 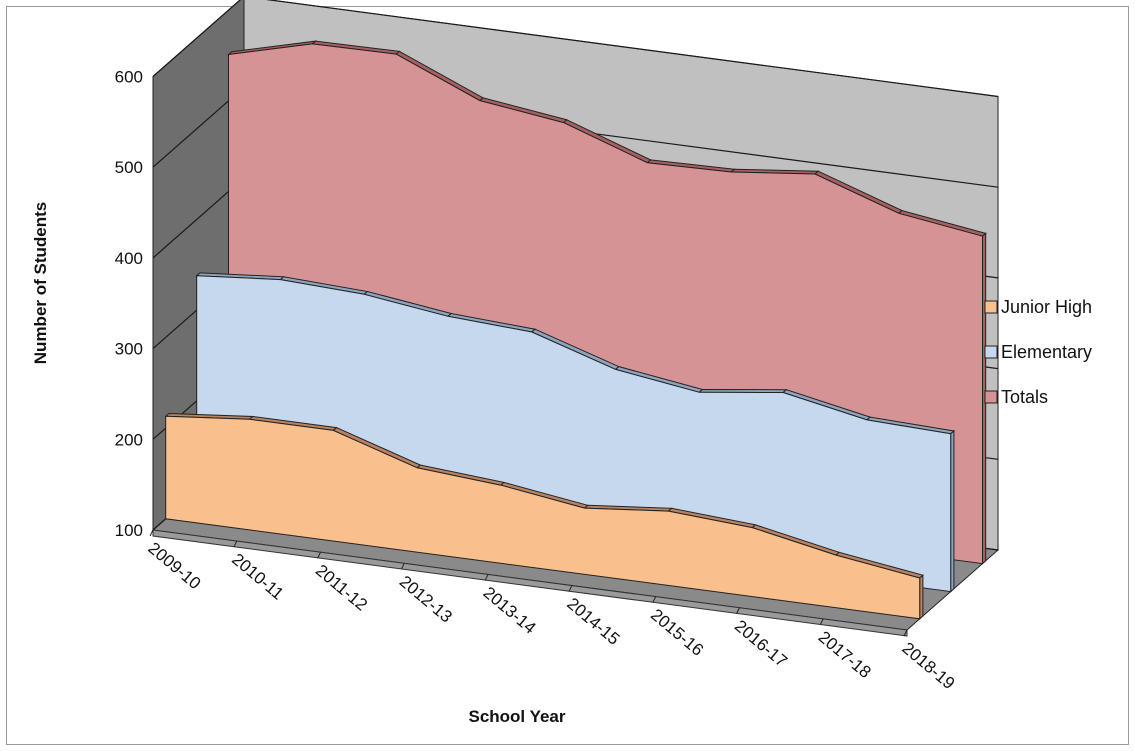 I want to click on x-tick-label: 2016-17, so click(x=761, y=643).